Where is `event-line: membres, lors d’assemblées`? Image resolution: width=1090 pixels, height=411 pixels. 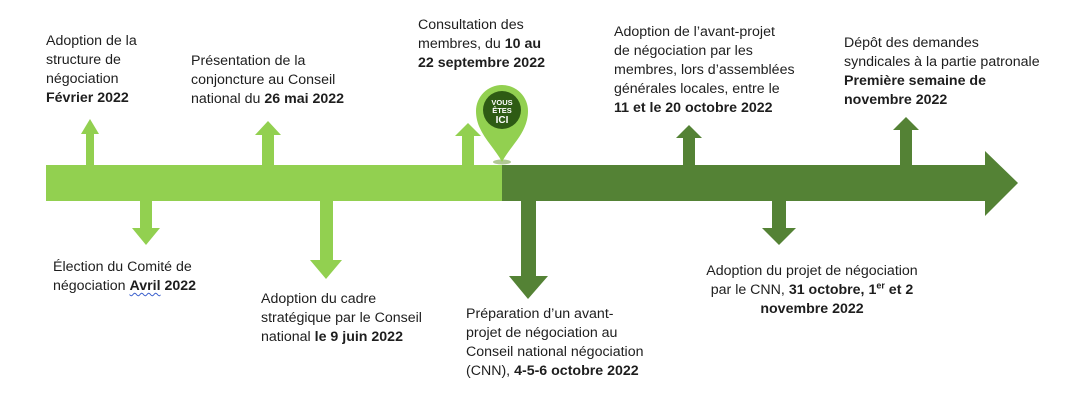
event-line: membres, lors d’assemblées is located at coordinates (704, 70).